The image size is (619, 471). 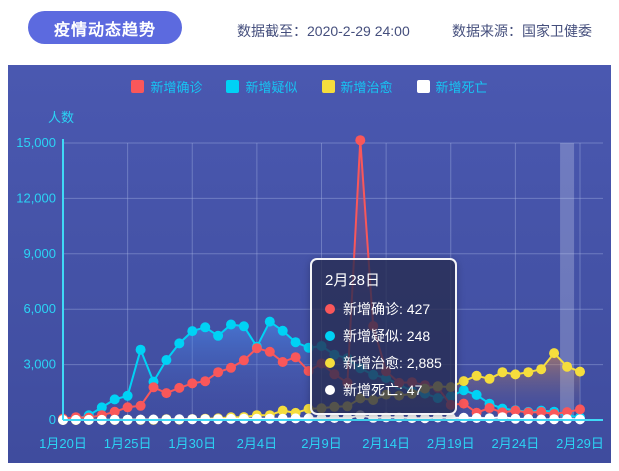 I want to click on tooltip-title: 2月28日, so click(x=353, y=280).